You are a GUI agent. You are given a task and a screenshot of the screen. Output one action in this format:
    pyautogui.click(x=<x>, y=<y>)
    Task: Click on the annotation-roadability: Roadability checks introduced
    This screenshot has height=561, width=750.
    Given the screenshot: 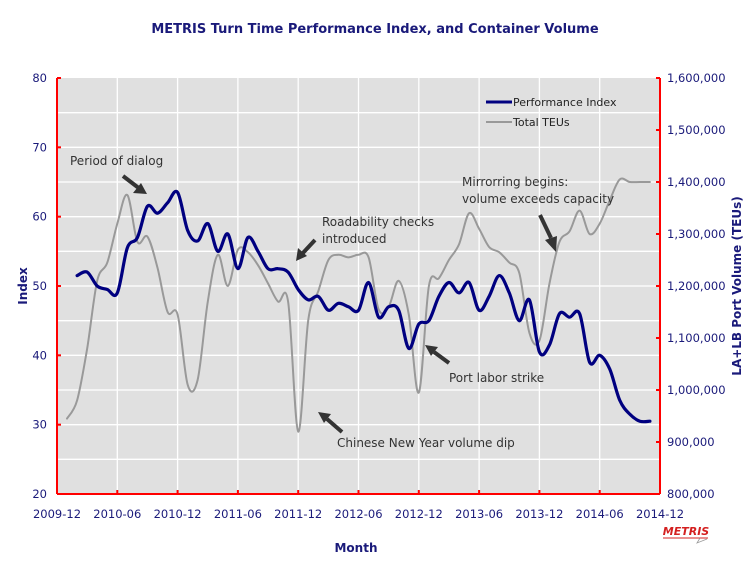 What is the action you would take?
    pyautogui.click(x=365, y=238)
    